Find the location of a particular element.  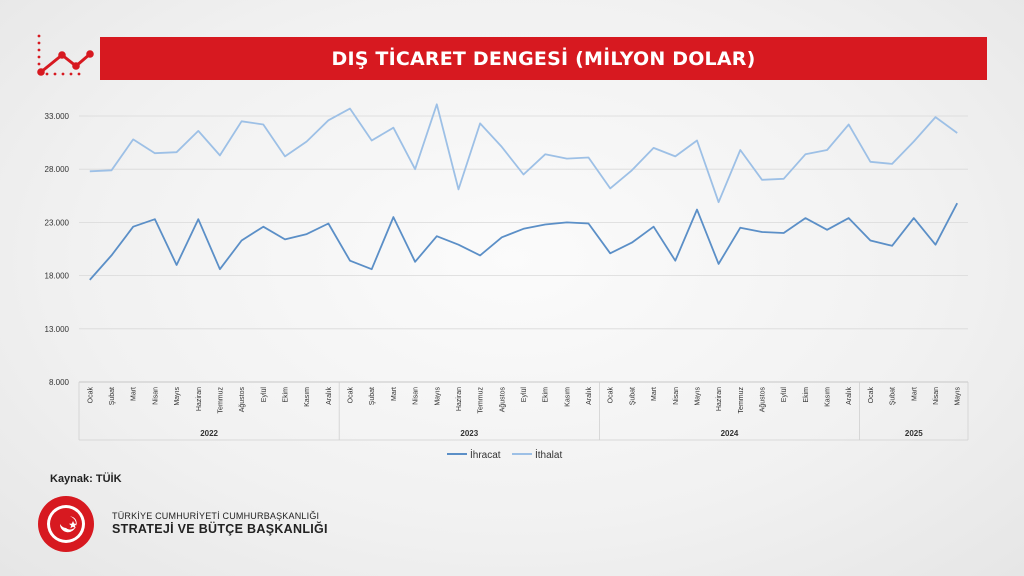

year-label: 2022 is located at coordinates (209, 433).